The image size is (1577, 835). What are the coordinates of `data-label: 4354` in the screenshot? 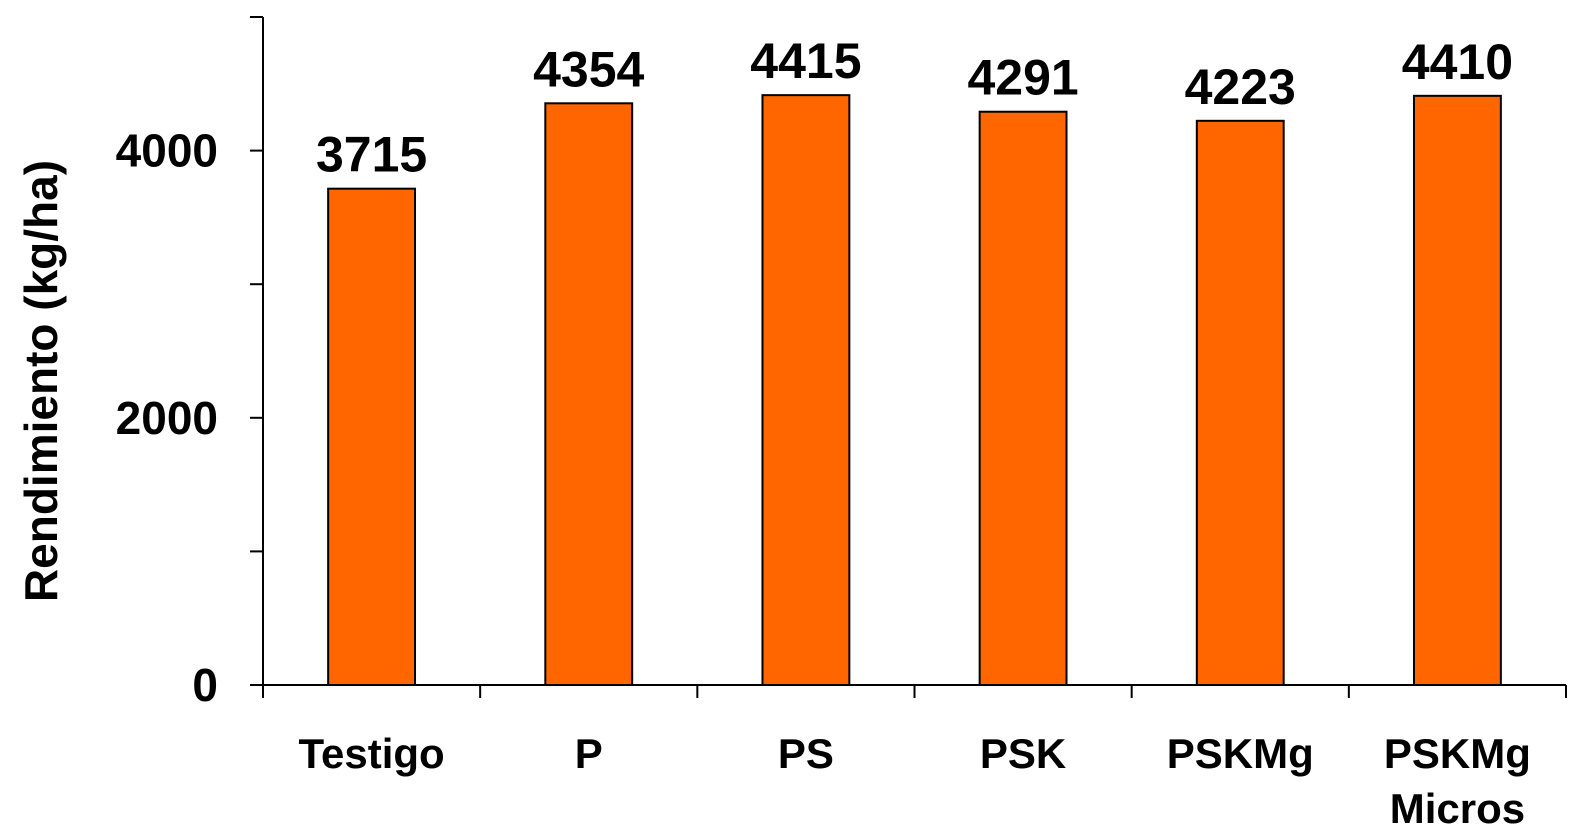 It's located at (588, 69).